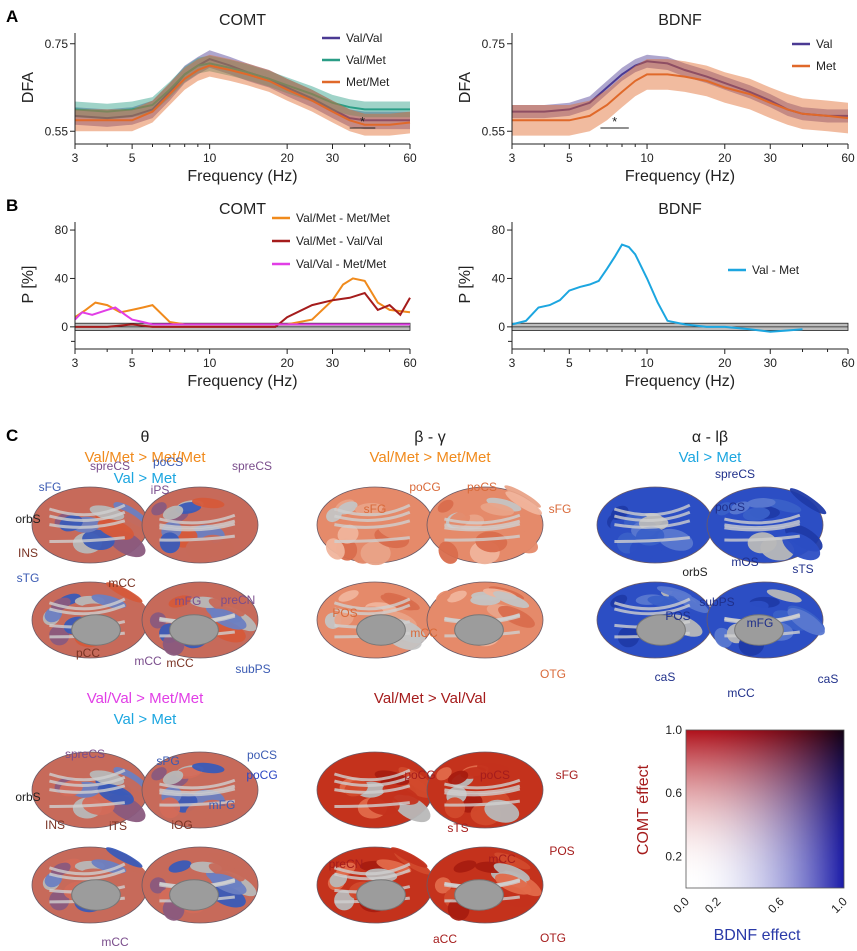 Image resolution: width=857 pixels, height=951 pixels. I want to click on x-tick-label: 10, so click(210, 158).